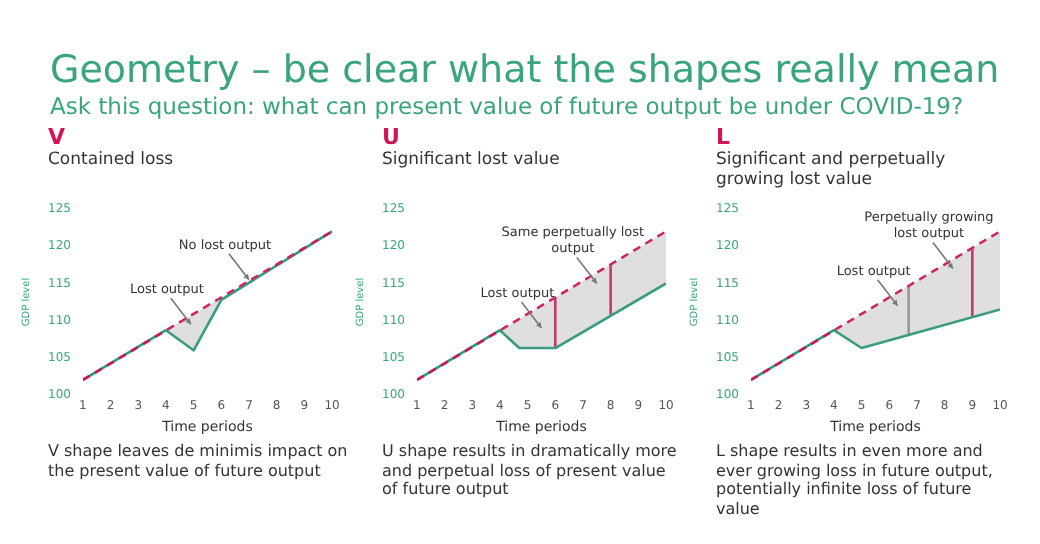 The height and width of the screenshot is (544, 1040). What do you see at coordinates (58, 137) in the screenshot?
I see `chart-title: V` at bounding box center [58, 137].